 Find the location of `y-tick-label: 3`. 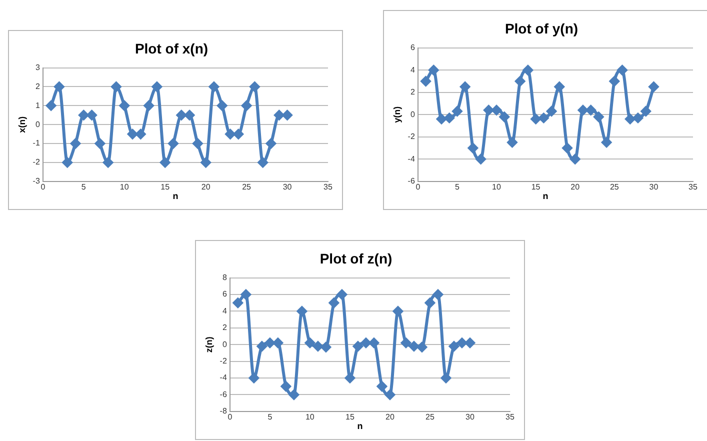

y-tick-label: 3 is located at coordinates (37, 67).